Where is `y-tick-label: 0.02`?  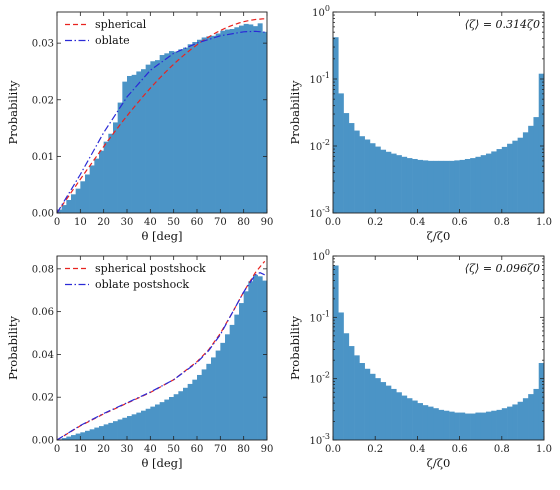
y-tick-label: 0.02 is located at coordinates (43, 100).